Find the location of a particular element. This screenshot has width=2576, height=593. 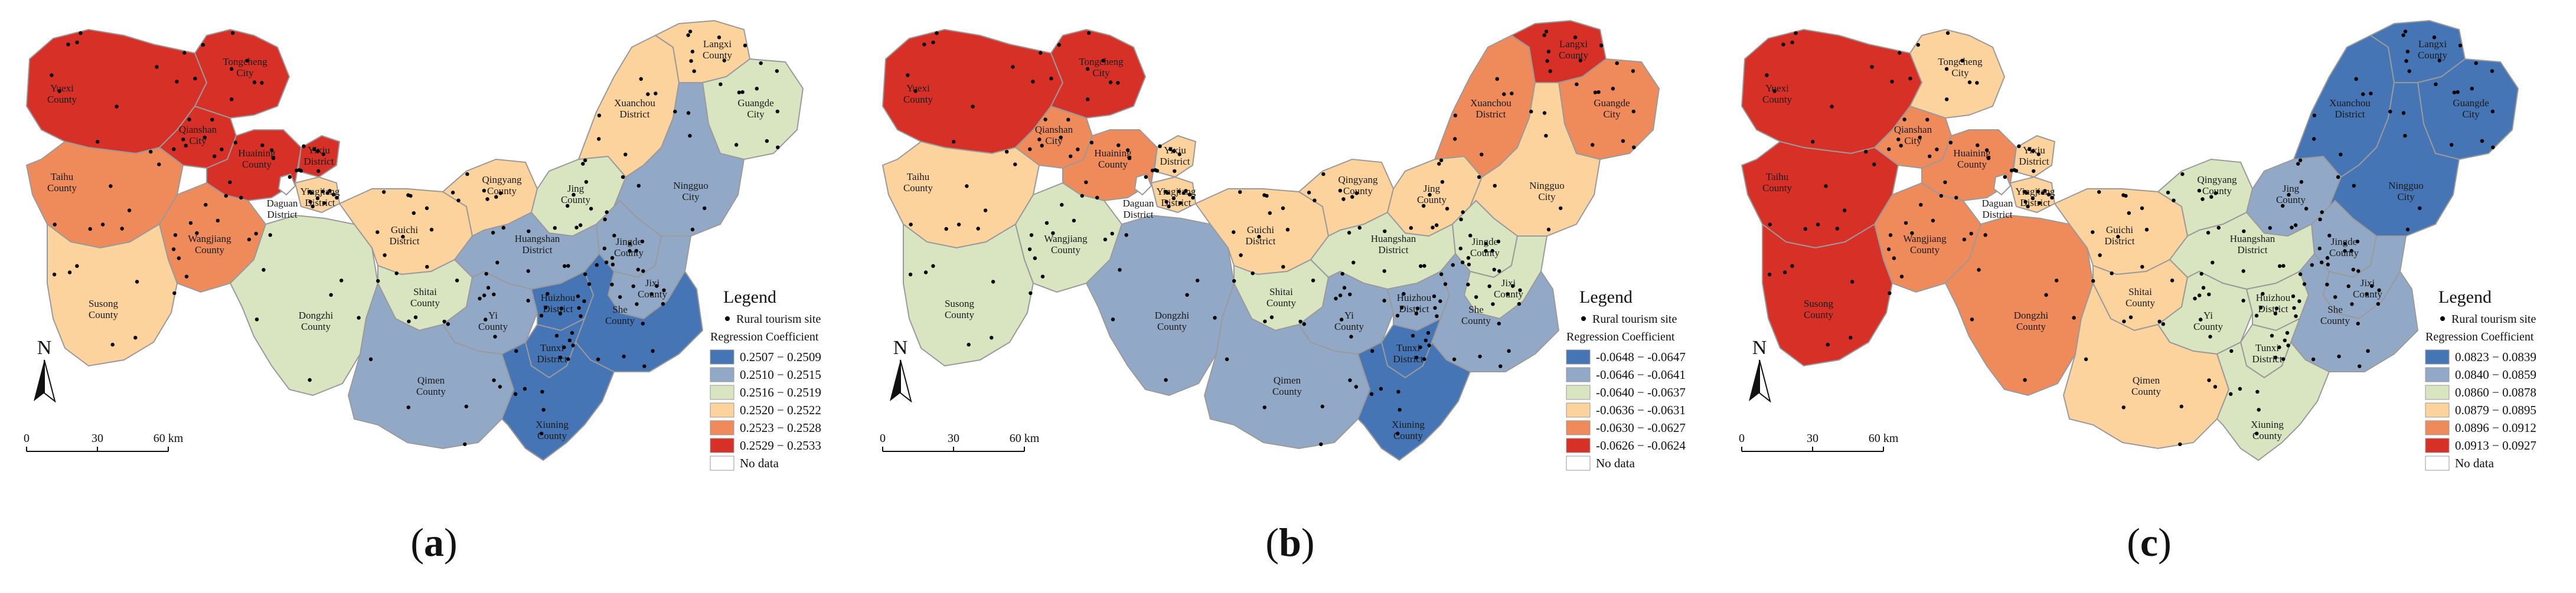

district-label-qimen: Qimen County is located at coordinates (2146, 386).